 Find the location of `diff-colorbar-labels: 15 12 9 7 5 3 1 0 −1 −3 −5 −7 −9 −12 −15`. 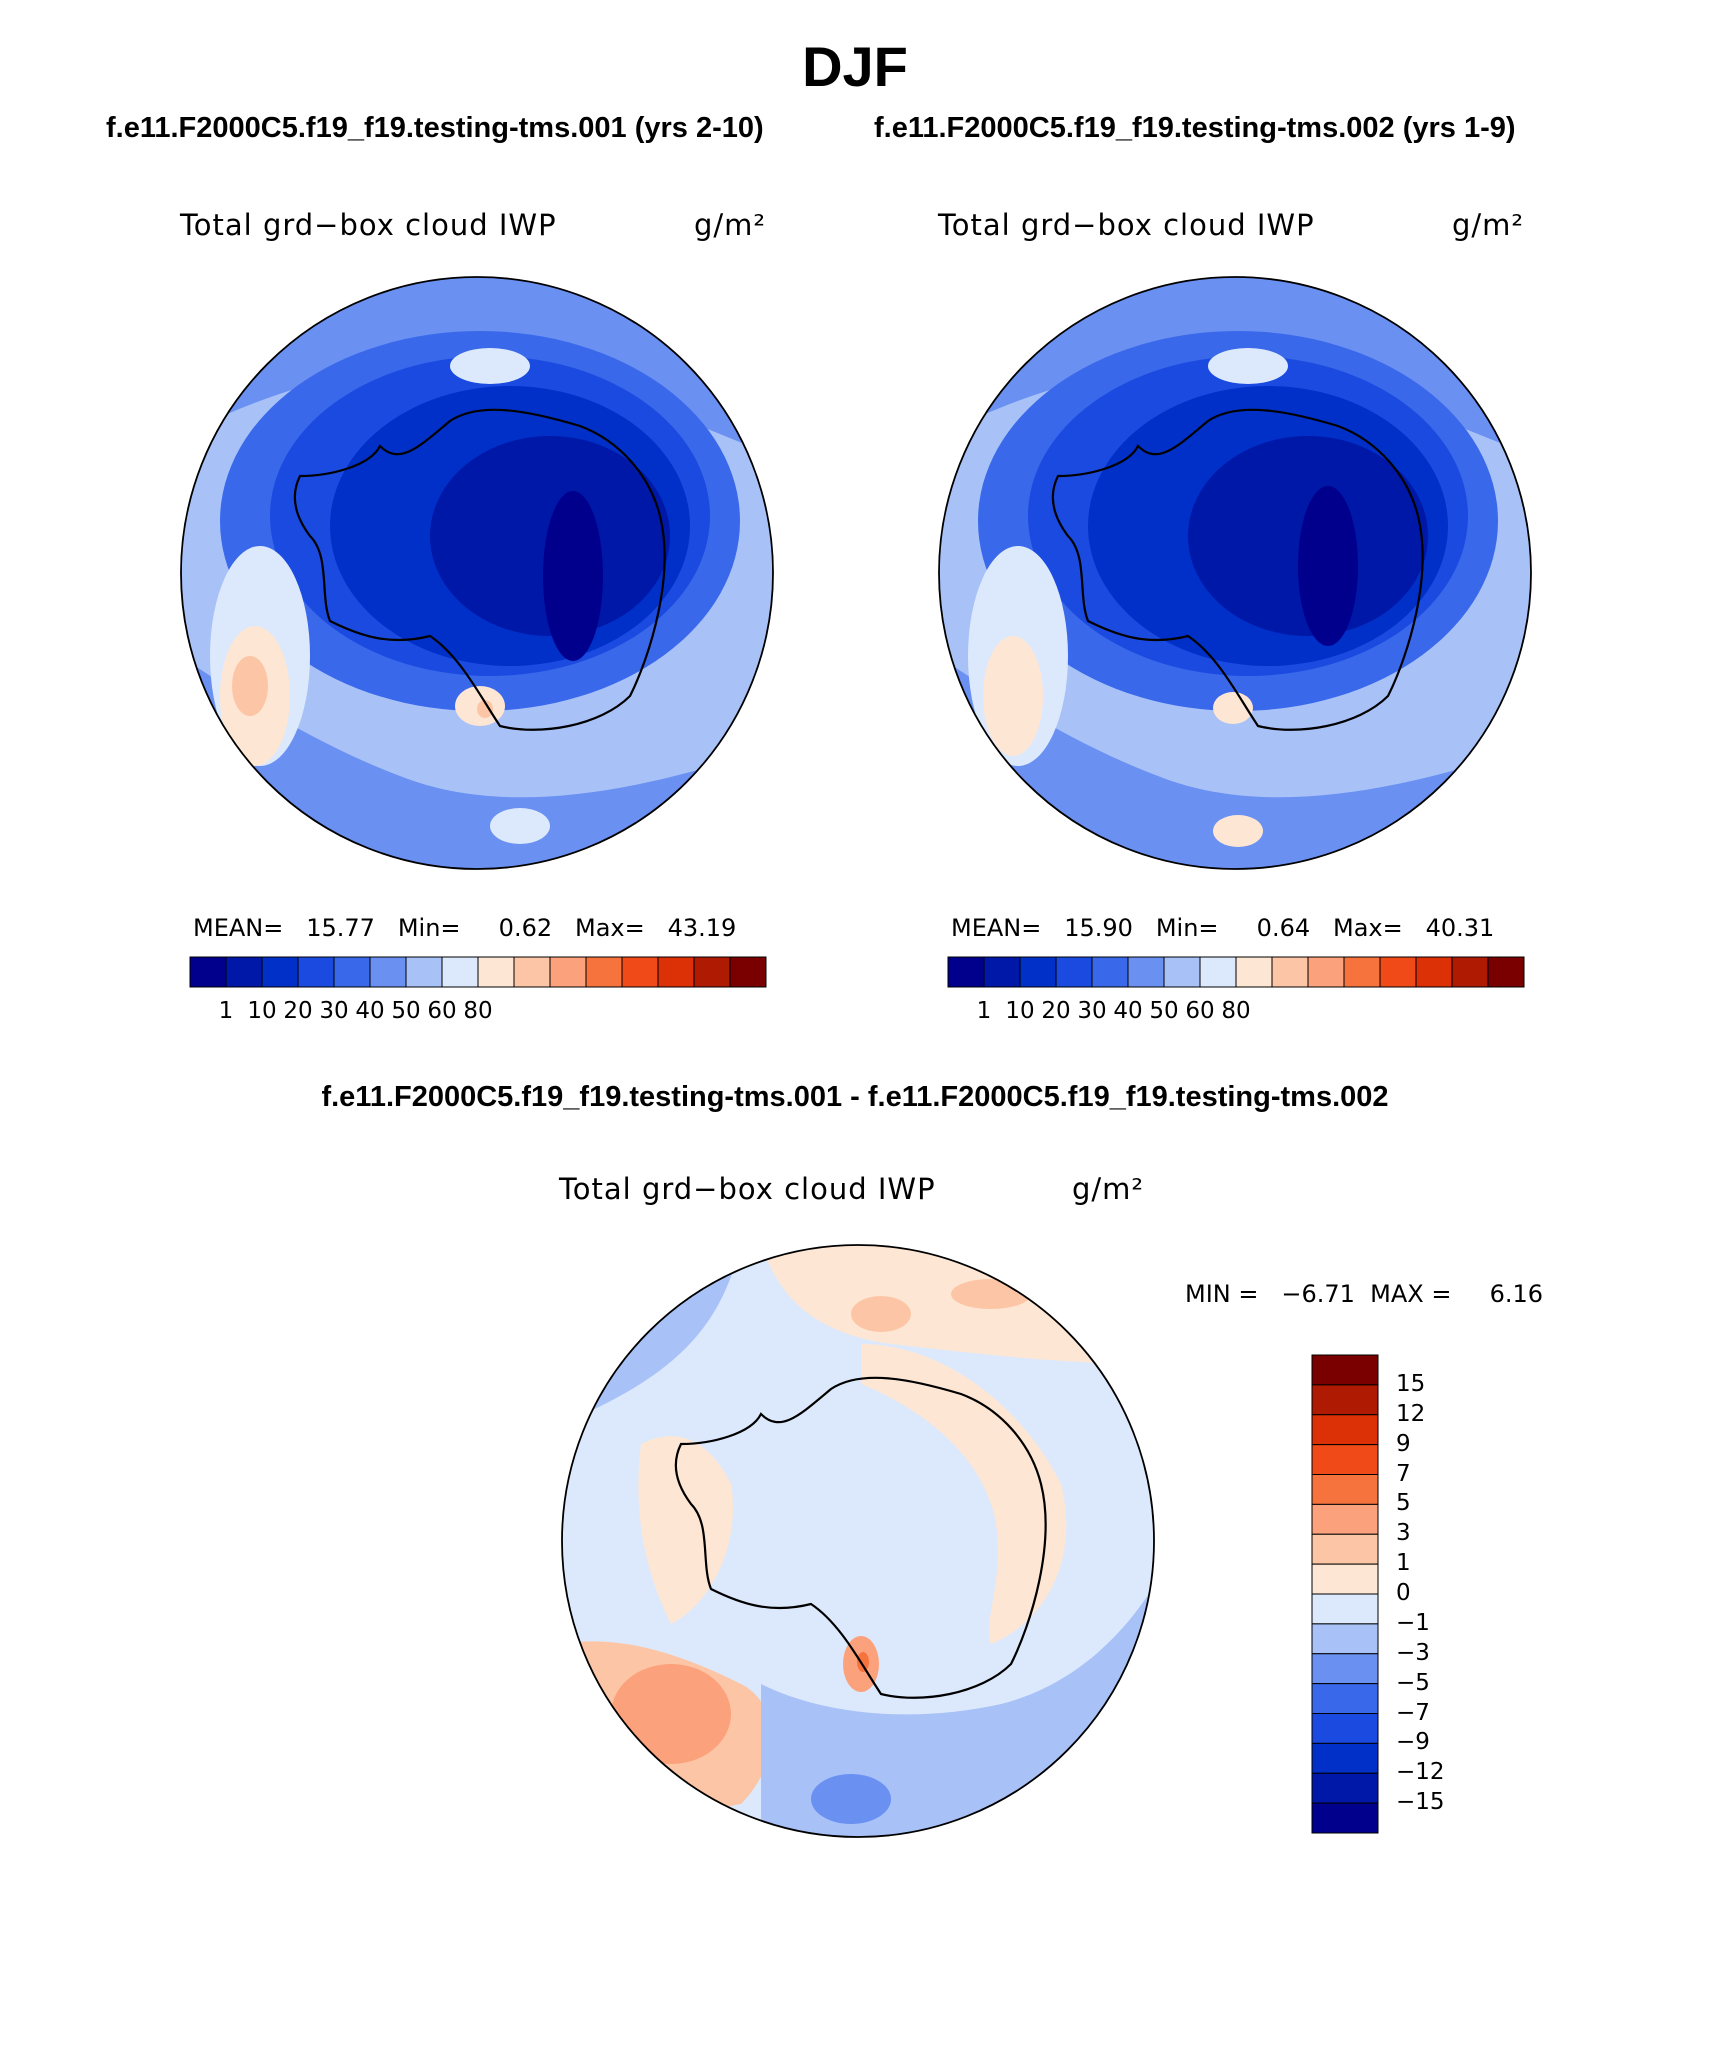

diff-colorbar-labels: 15 12 9 7 5 3 1 0 −1 −3 −5 −7 −9 −12 −15 is located at coordinates (1426, 1594).